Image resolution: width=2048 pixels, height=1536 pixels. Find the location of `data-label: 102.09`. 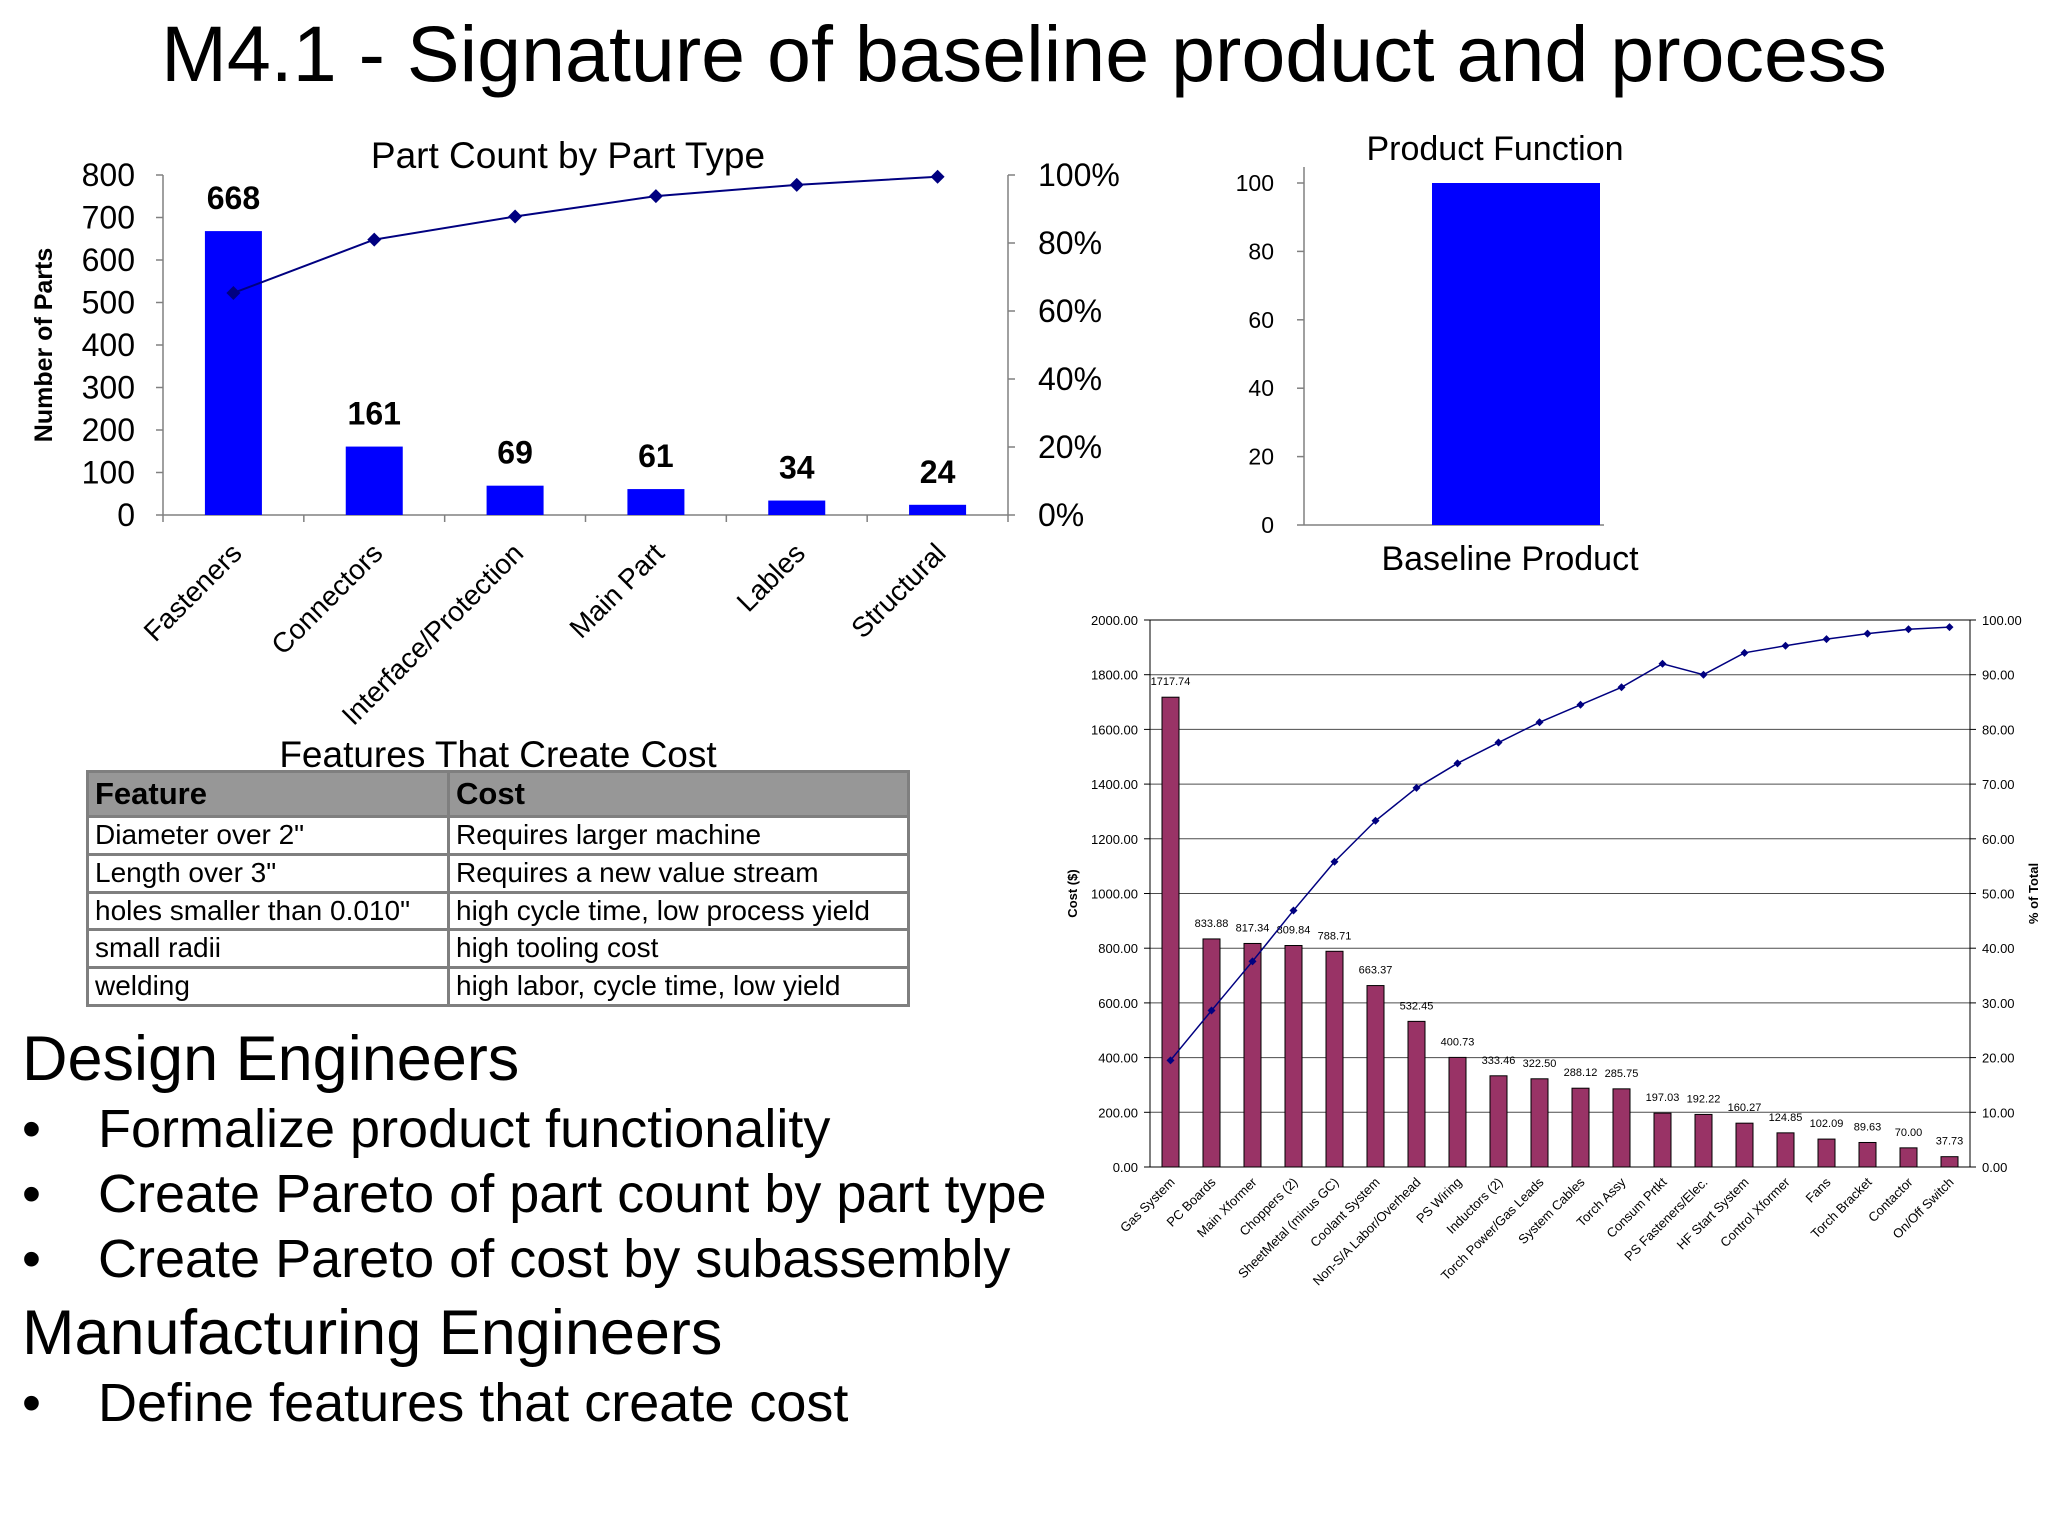

data-label: 102.09 is located at coordinates (1827, 1124).